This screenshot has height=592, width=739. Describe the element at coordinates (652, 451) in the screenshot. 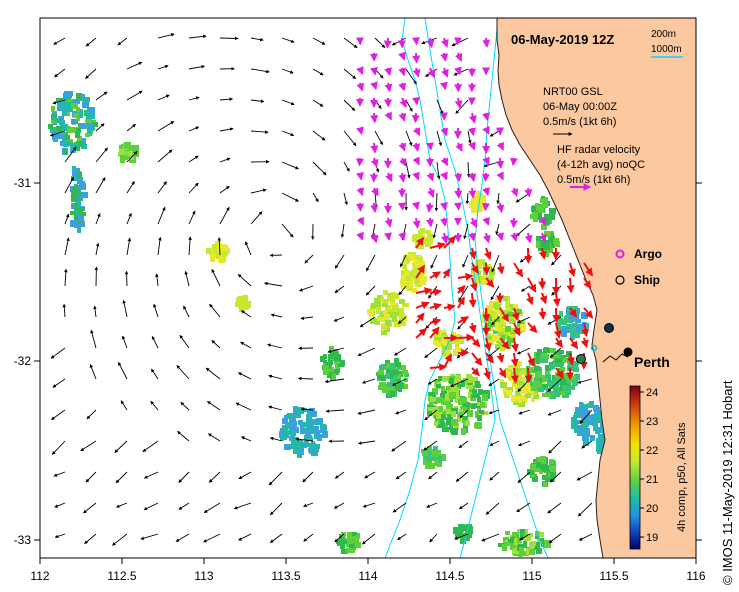

I see `colorbar-tick-label: 22` at that location.